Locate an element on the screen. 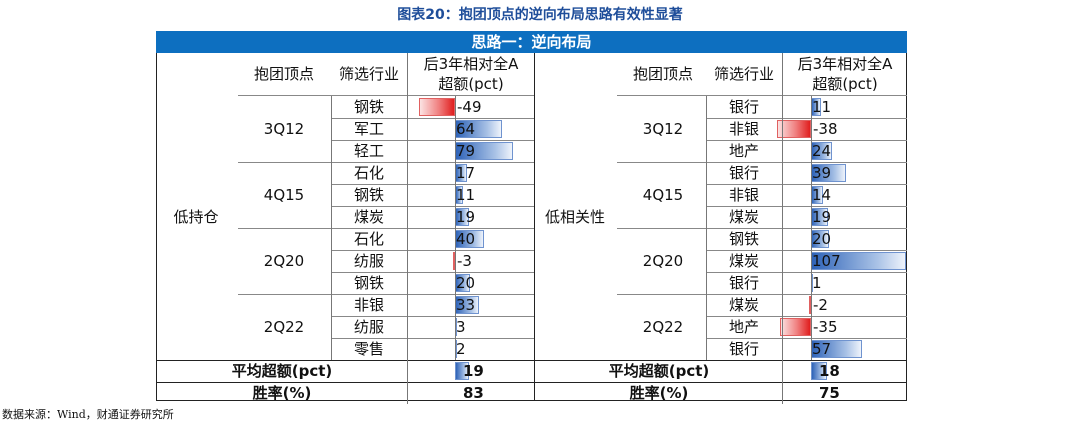 Image resolution: width=1080 pixels, height=425 pixels. excess-value: 24 is located at coordinates (822, 151).